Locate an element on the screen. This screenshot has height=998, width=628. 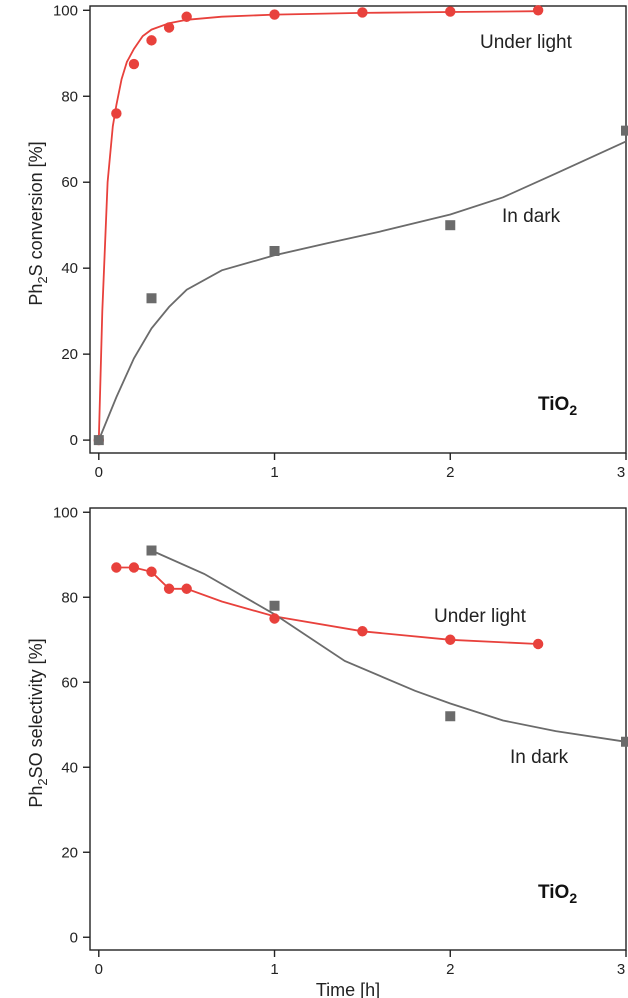
x-axis-title: Time [h] is located at coordinates (348, 989).